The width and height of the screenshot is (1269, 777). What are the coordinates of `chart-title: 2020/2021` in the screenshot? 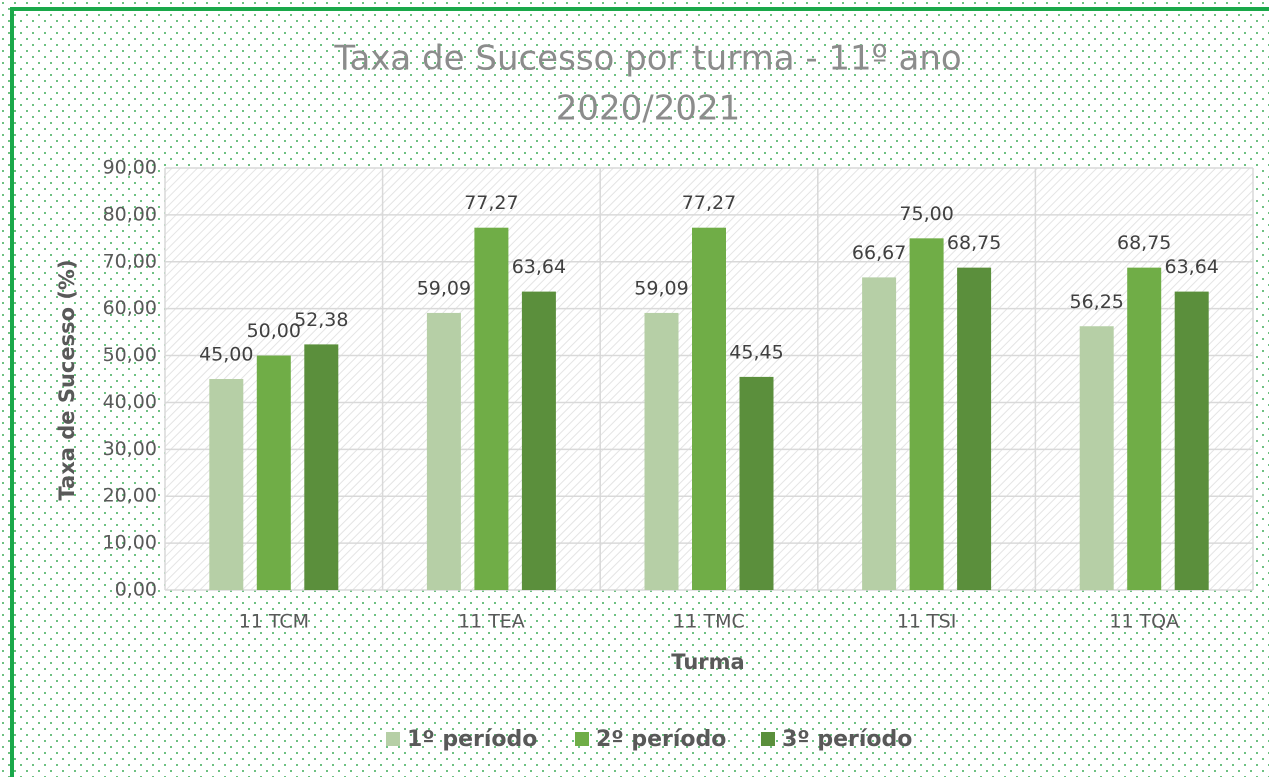 It's located at (648, 109).